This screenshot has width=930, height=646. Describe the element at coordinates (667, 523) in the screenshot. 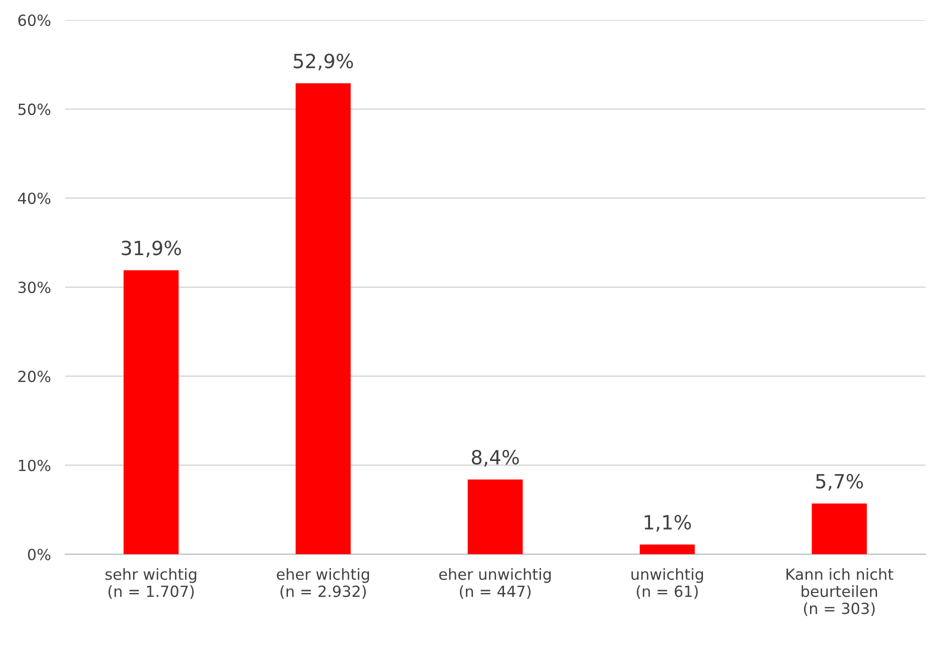

I see `data-label: 1,1%` at that location.